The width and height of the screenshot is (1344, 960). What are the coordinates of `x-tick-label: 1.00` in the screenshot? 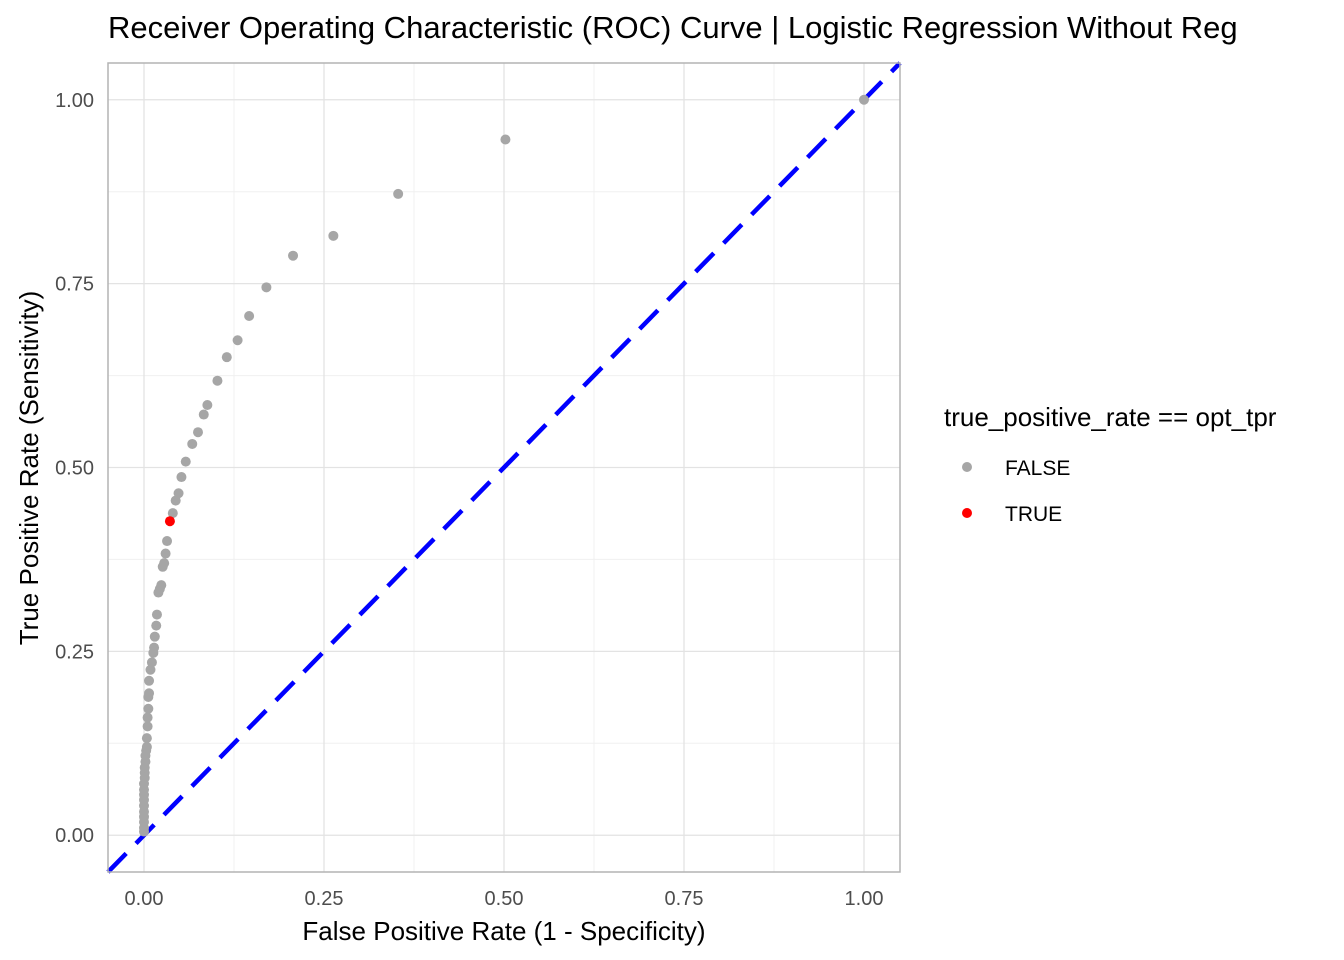 It's located at (864, 899).